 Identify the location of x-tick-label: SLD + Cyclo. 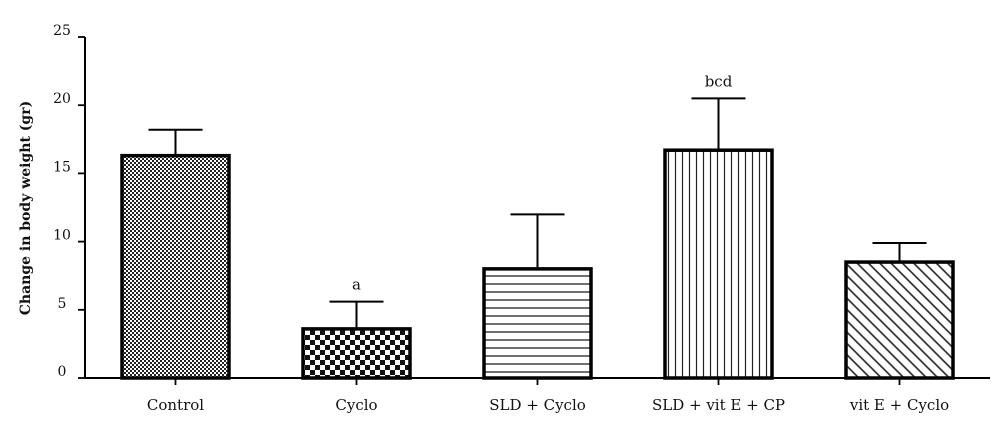
(537, 405).